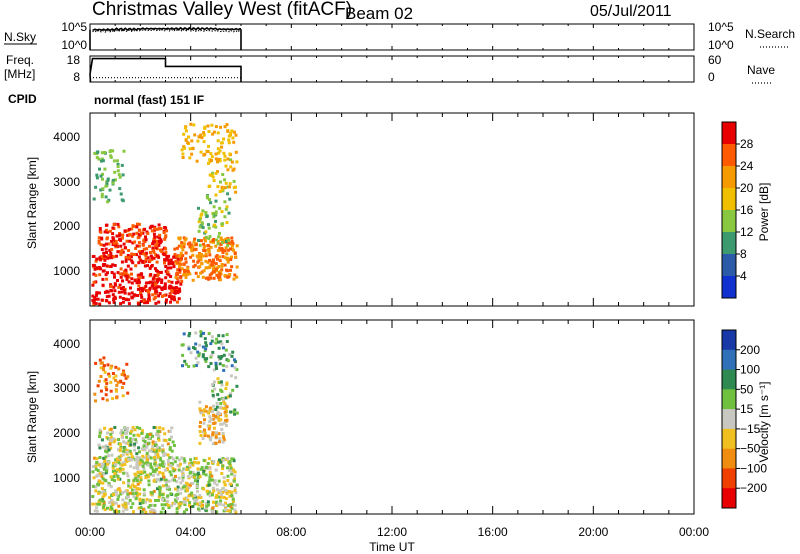 The width and height of the screenshot is (800, 554). Describe the element at coordinates (743, 276) in the screenshot. I see `power-colorbar-tick-label: 4` at that location.